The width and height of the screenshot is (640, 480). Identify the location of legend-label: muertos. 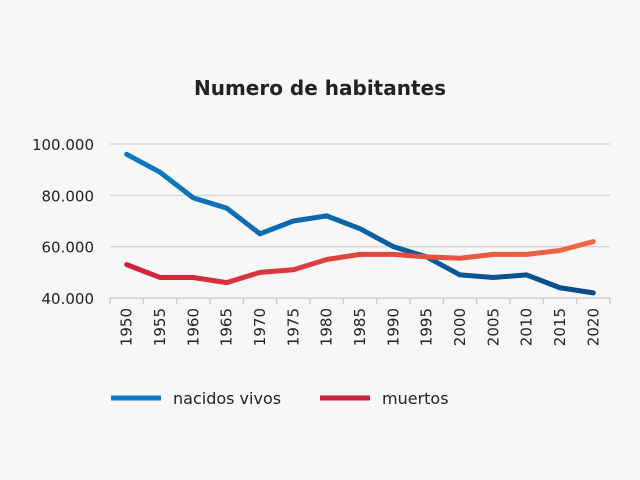
(415, 398).